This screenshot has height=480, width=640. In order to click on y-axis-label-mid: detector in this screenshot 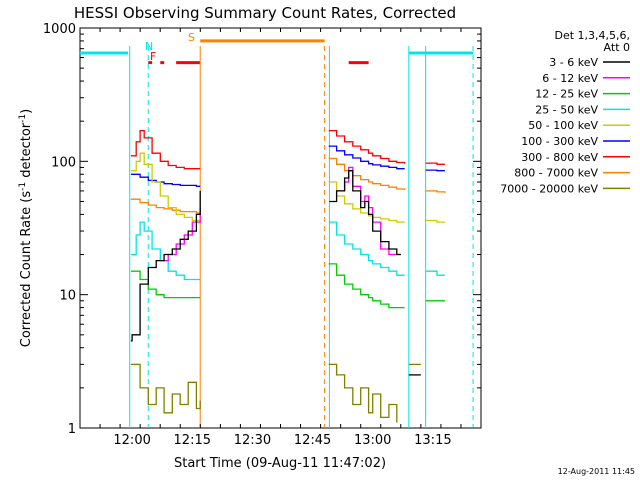, I will do `click(26, 152)`.